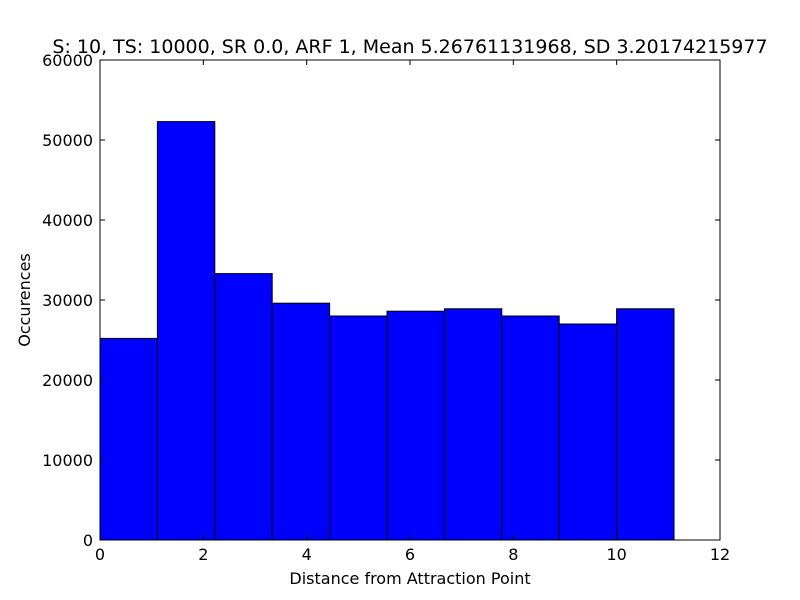 This screenshot has width=800, height=600. I want to click on x-tick-label: 0, so click(100, 554).